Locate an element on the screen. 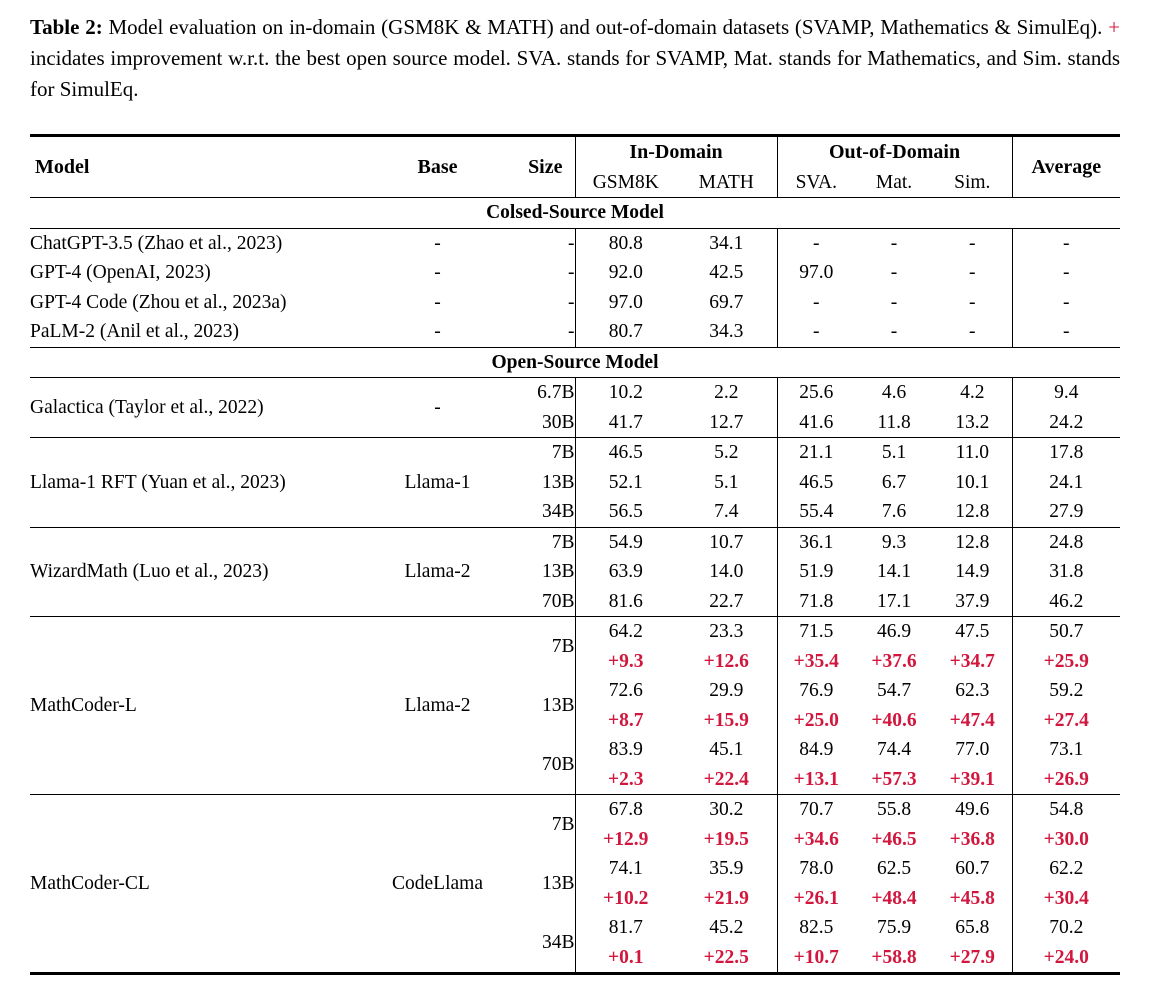  metric-value: 47.5 is located at coordinates (973, 631).